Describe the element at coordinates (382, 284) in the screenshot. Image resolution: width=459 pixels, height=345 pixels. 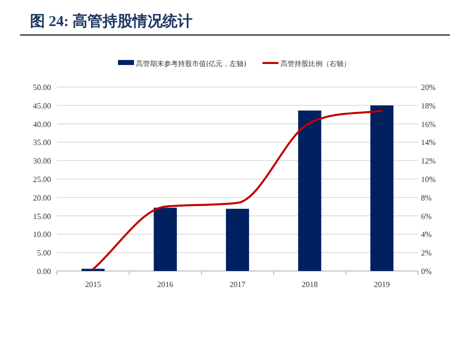
I see `x-tick-label: 2019` at that location.